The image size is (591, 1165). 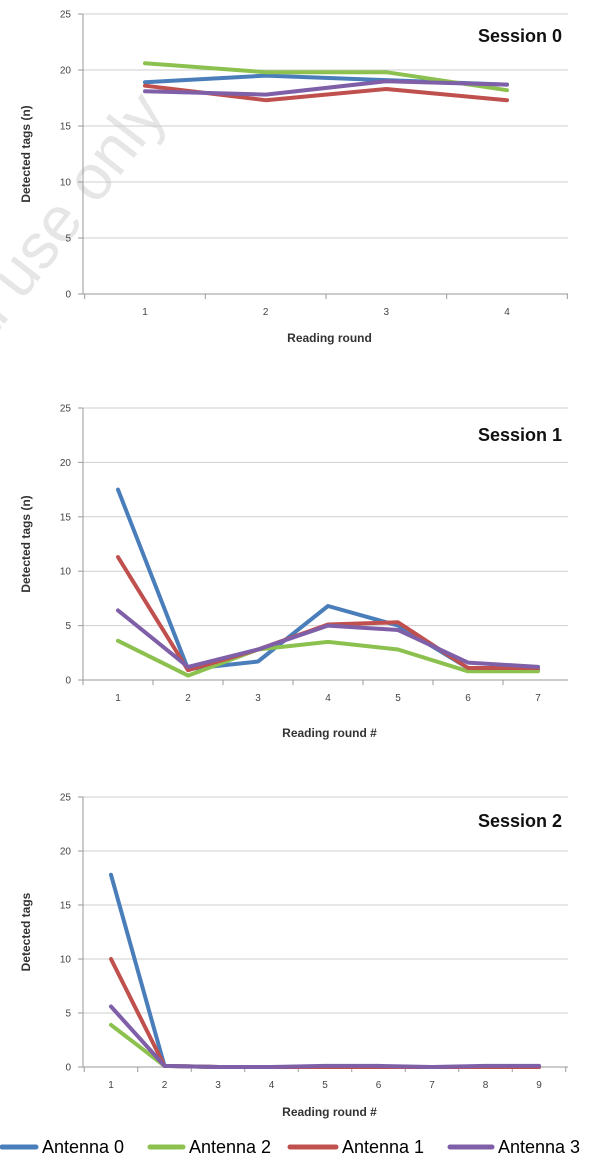 I want to click on legend: Antenna 0 Antenna 2 Antenna 1 Antenna 3, so click(x=290, y=1147).